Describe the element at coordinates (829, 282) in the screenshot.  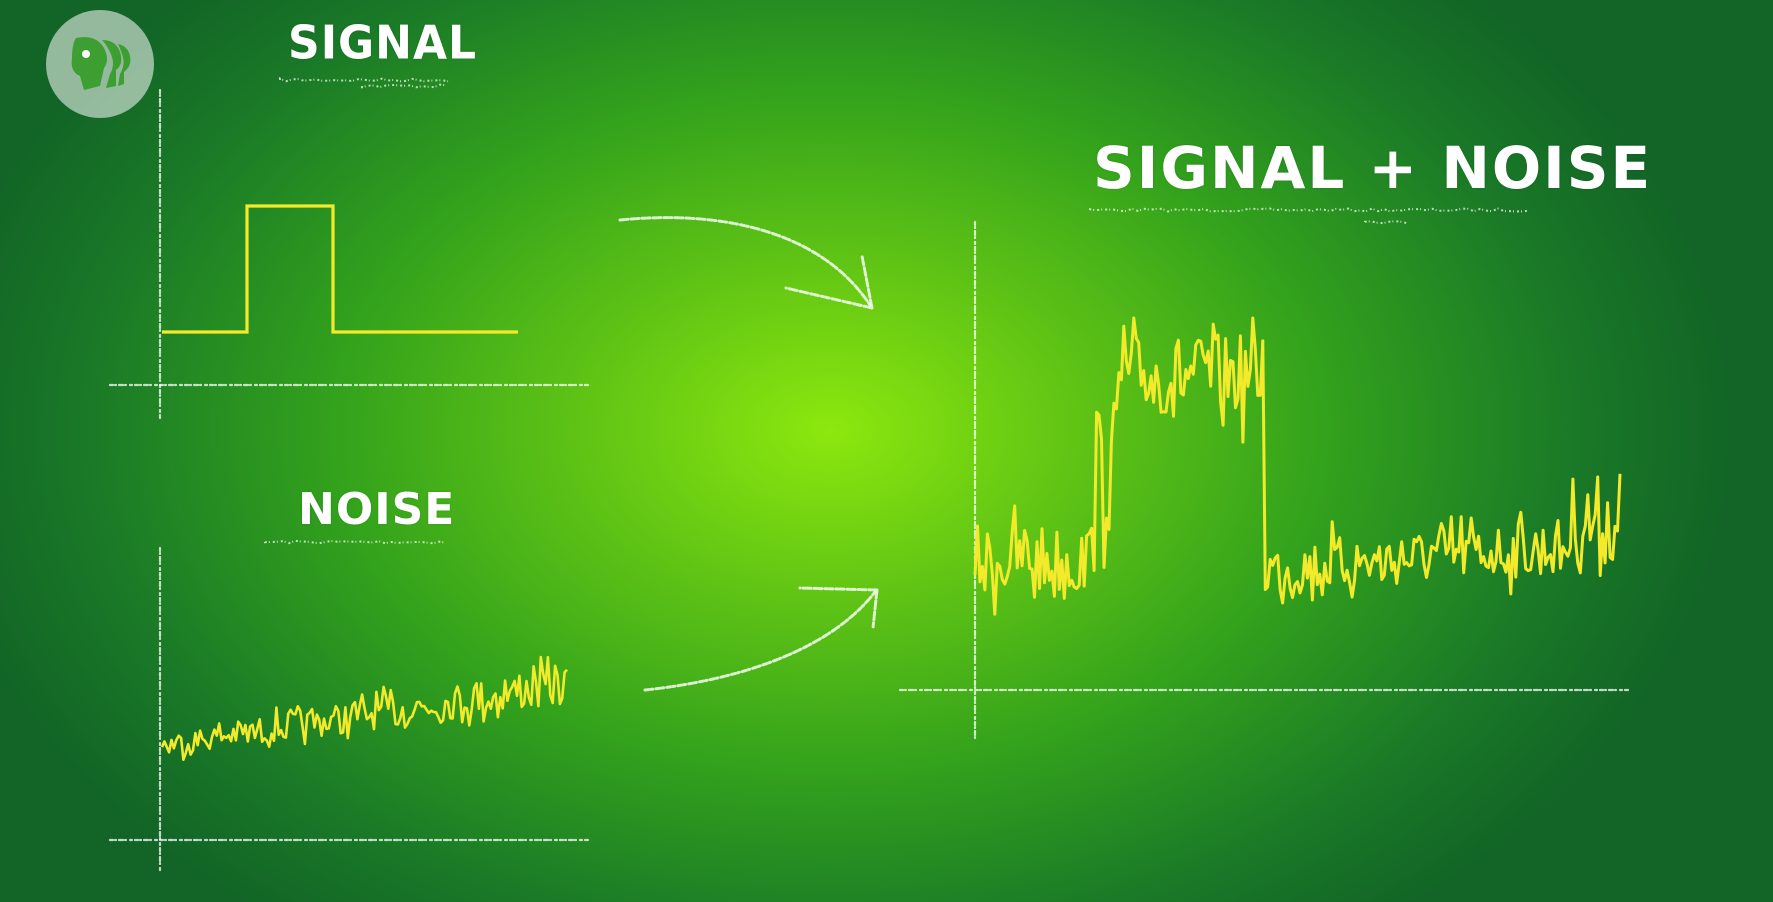
I see `top-arrowhead` at that location.